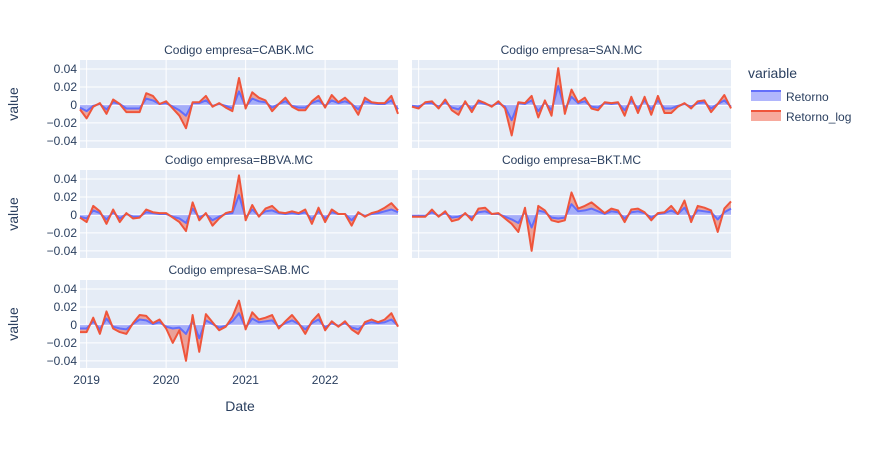  I want to click on x-tick-label: 2021, so click(245, 380).